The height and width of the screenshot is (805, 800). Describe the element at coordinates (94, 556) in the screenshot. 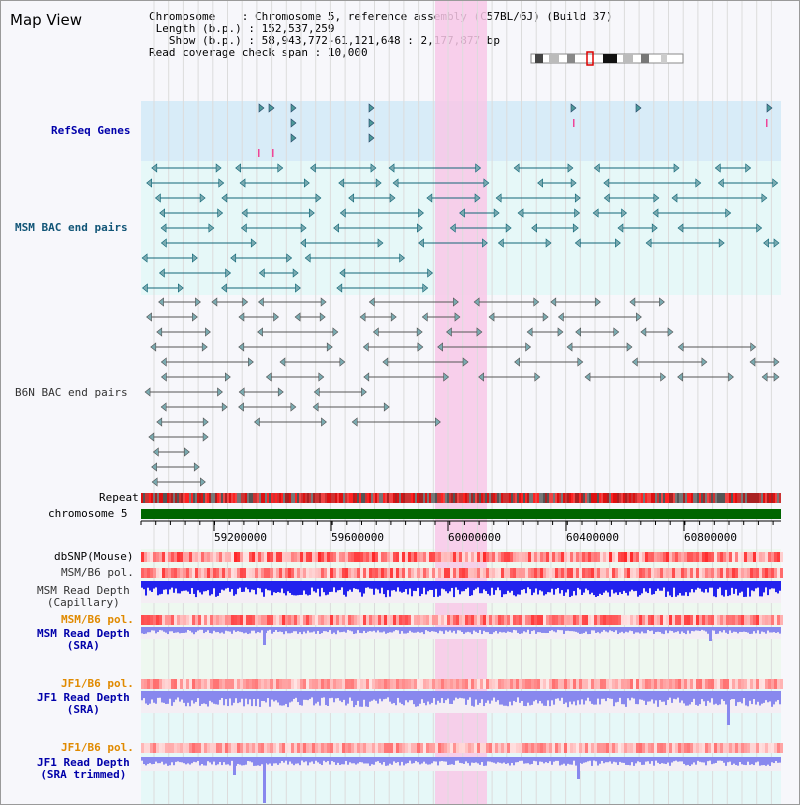

I see `label-dbsnp: dbSNP(Mouse)` at that location.